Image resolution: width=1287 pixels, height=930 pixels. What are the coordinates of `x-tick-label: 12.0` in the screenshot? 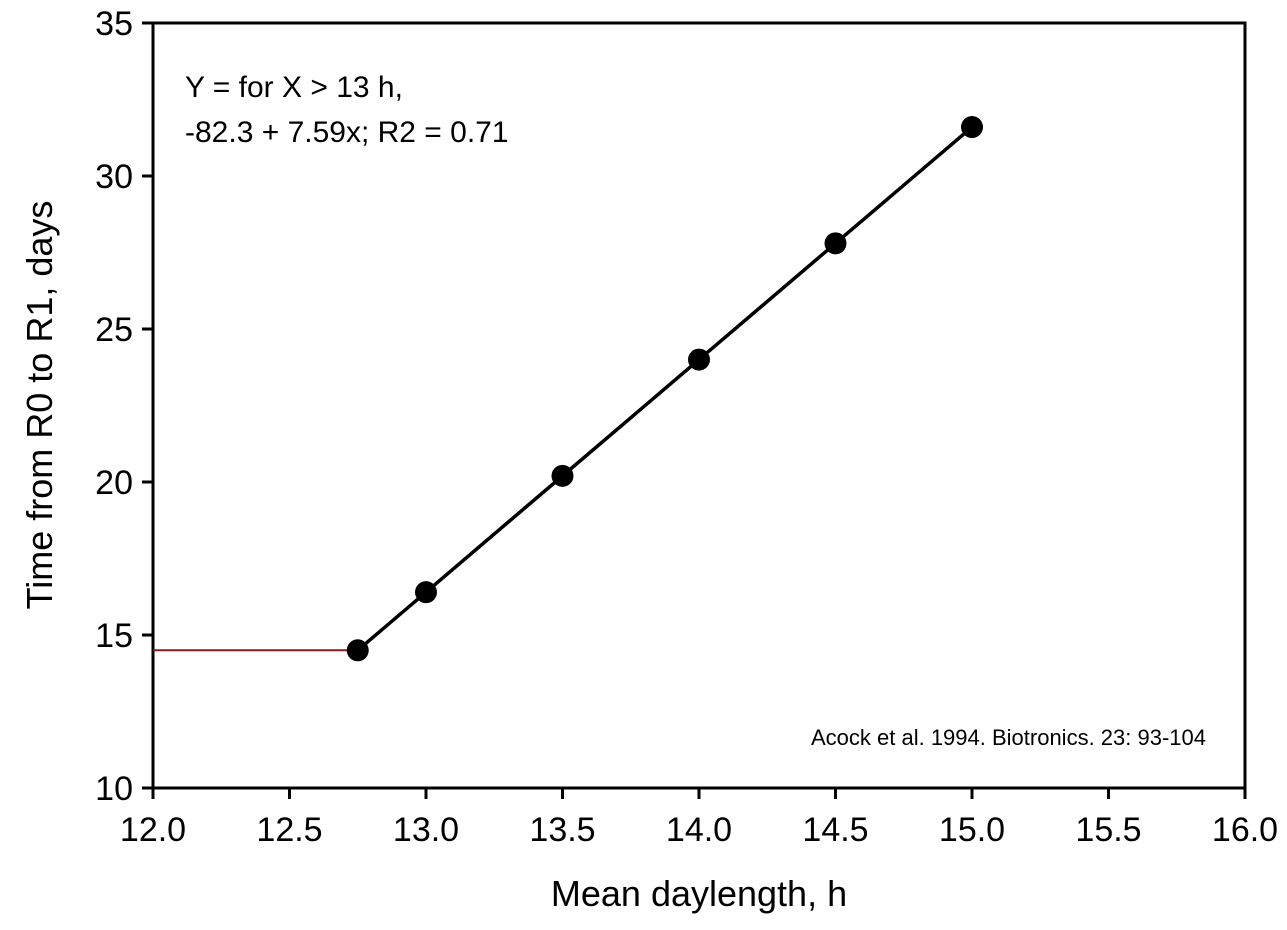 It's located at (153, 830).